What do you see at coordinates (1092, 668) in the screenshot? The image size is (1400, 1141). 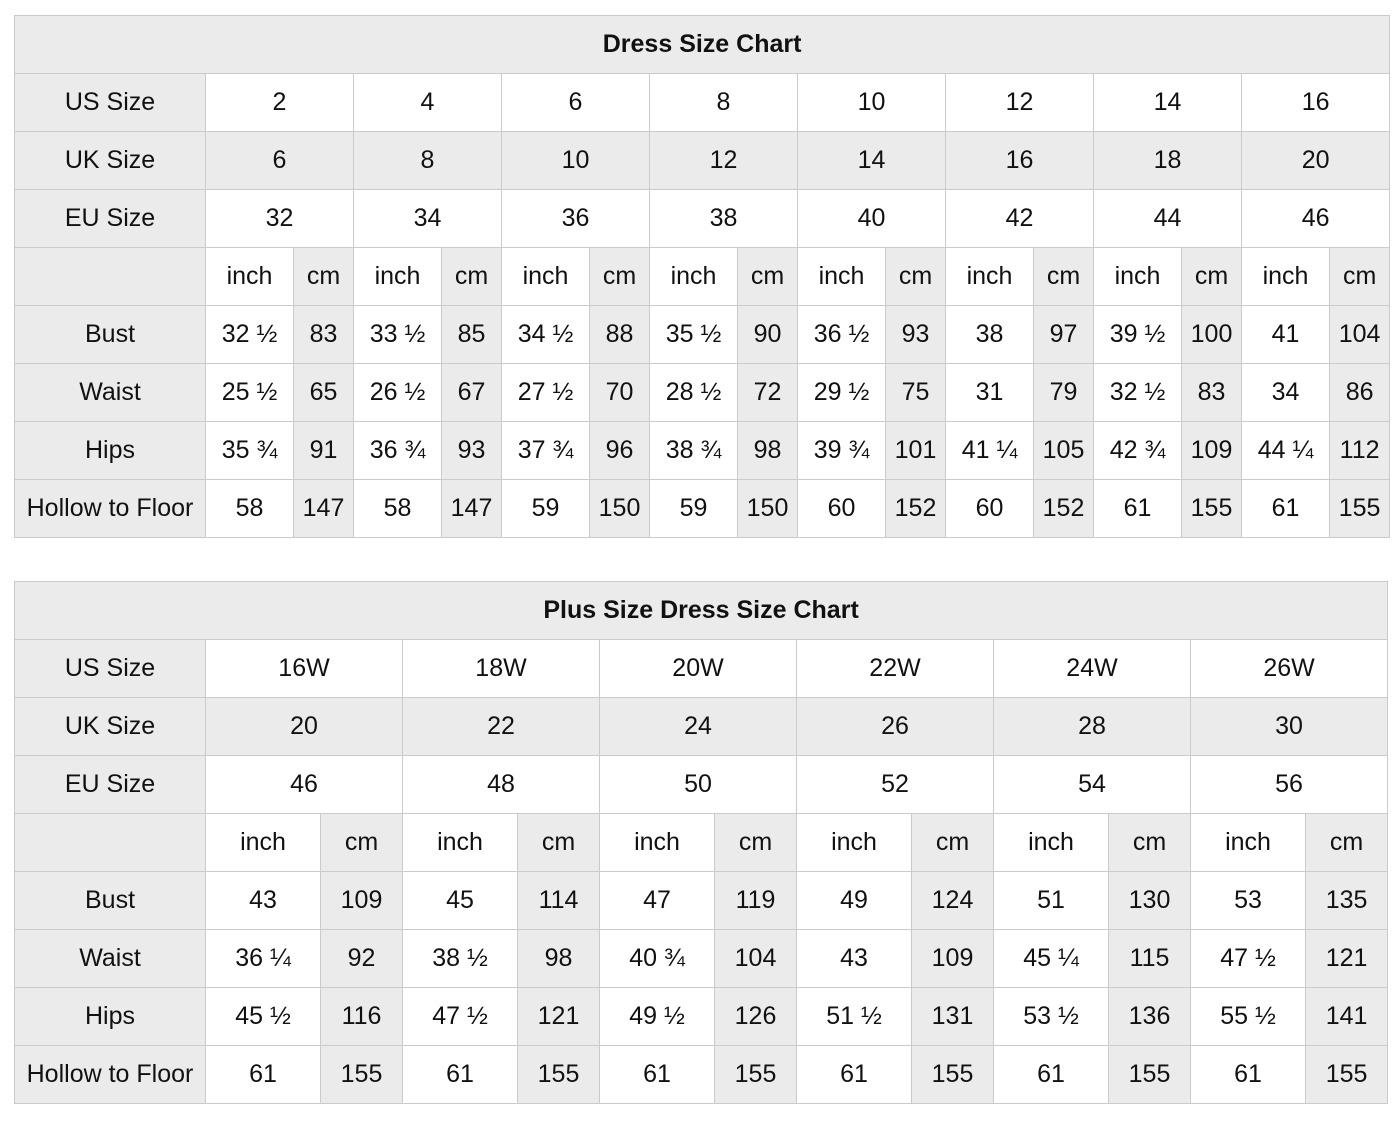 I see `size-value-cell: 24W` at bounding box center [1092, 668].